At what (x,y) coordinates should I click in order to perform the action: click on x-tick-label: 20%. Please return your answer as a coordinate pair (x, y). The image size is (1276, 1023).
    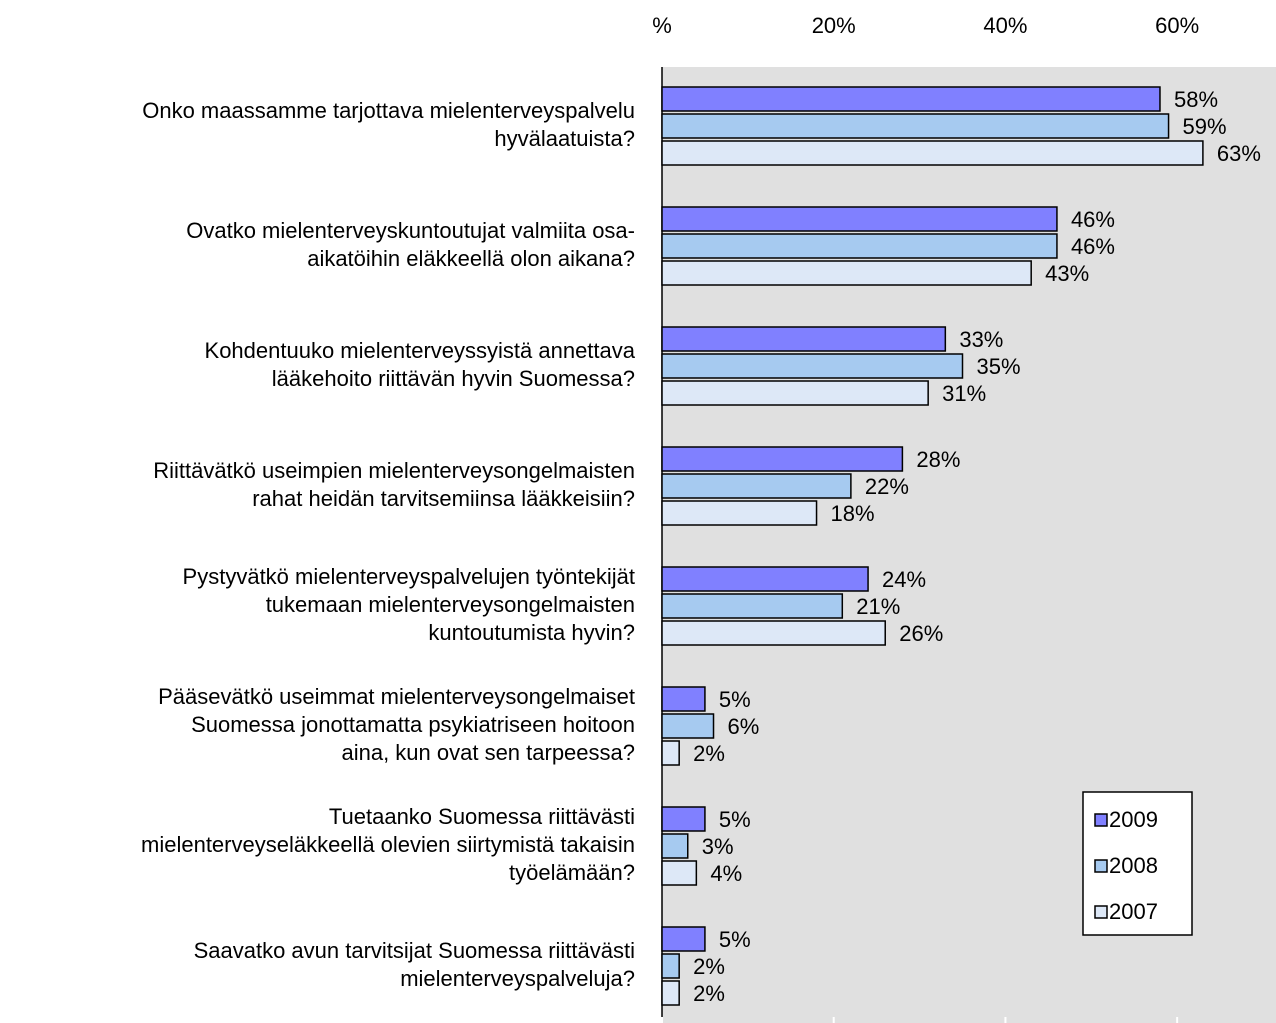
    Looking at the image, I should click on (834, 25).